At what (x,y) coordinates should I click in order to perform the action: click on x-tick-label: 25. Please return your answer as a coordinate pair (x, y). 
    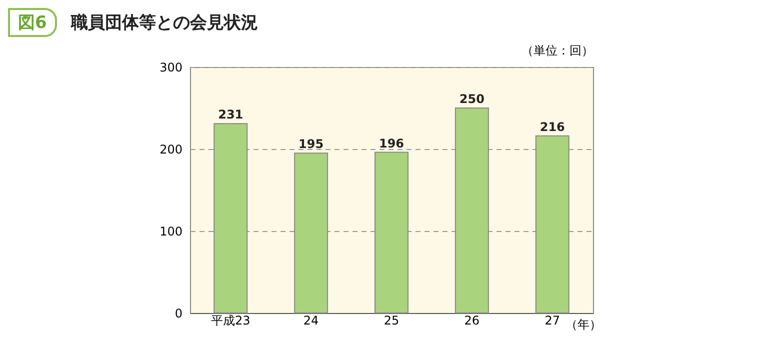
    Looking at the image, I should click on (392, 321).